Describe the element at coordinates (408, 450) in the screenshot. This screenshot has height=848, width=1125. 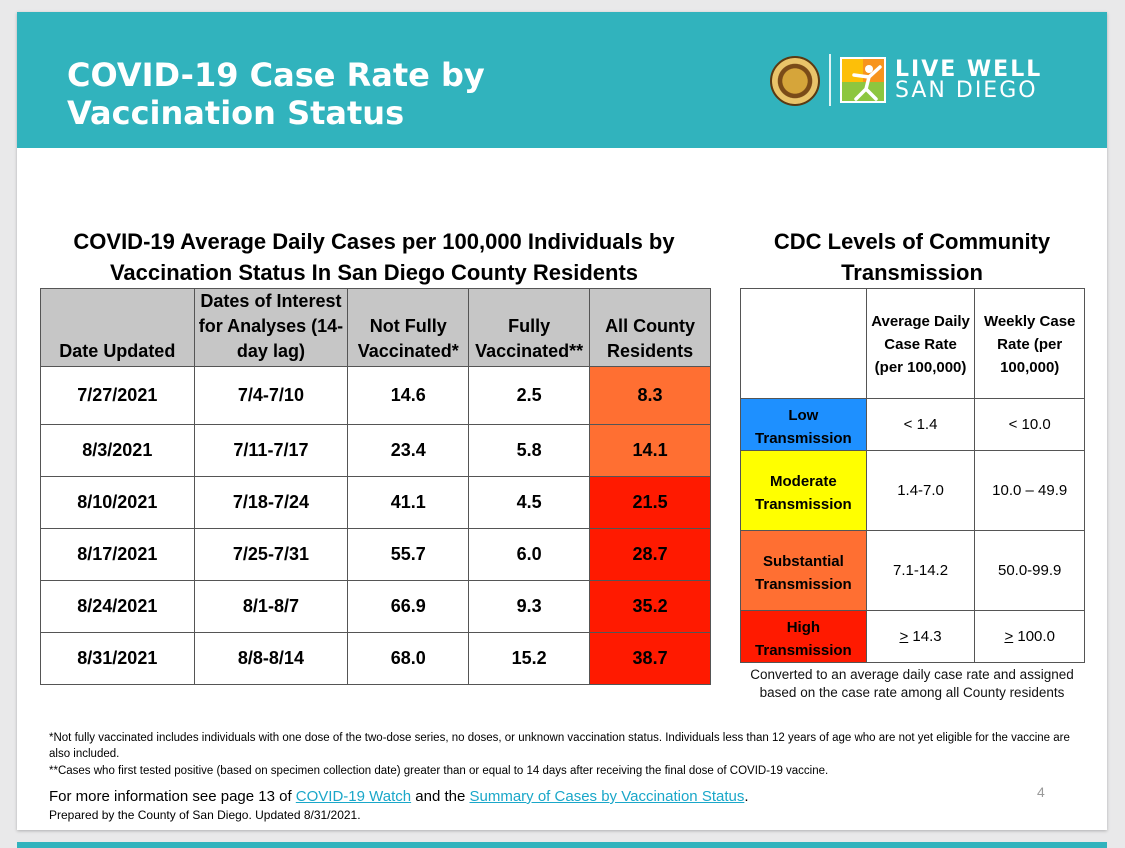
I see `not-fully-vaccinated-cell: 23.4` at that location.